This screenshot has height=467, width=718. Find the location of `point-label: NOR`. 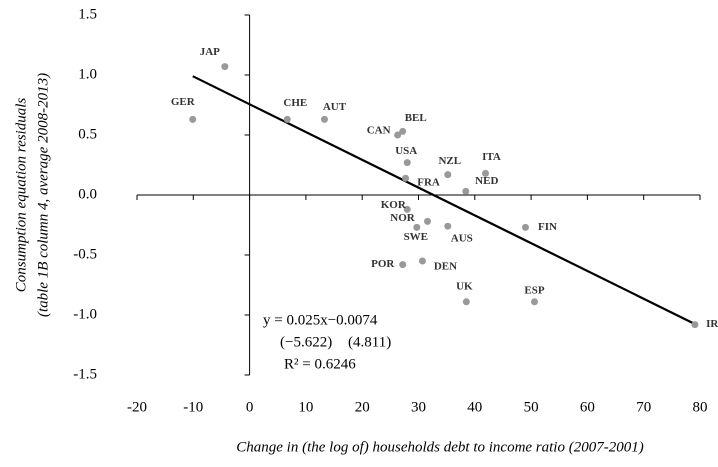

point-label: NOR is located at coordinates (403, 218).